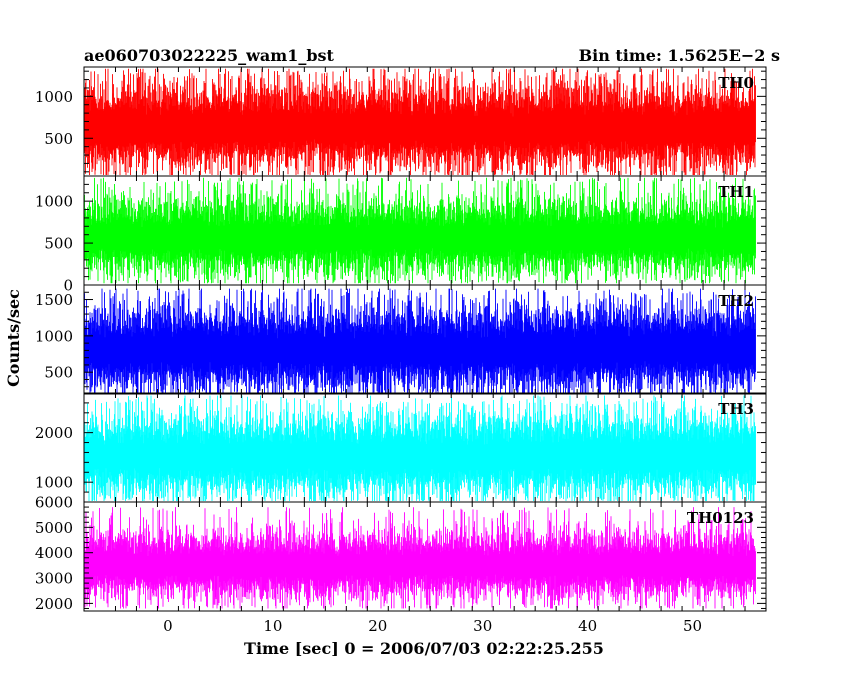 The height and width of the screenshot is (680, 850). What do you see at coordinates (692, 626) in the screenshot?
I see `x-tick-label: 50` at bounding box center [692, 626].